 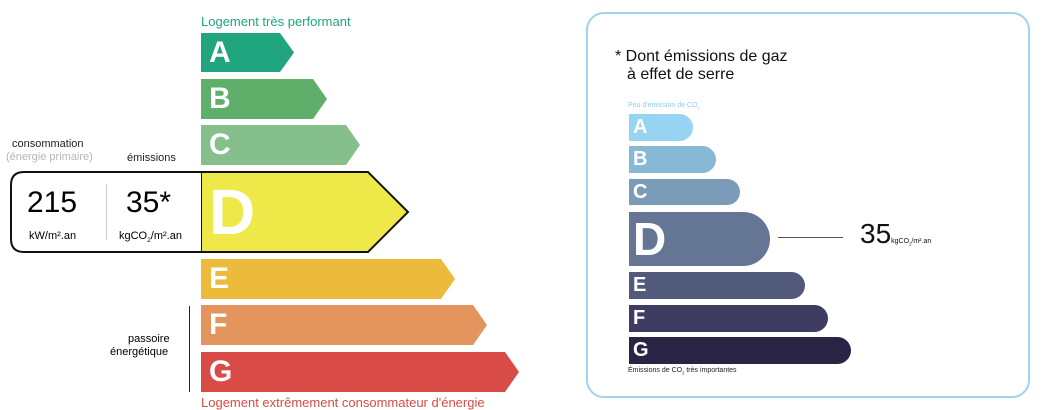 What do you see at coordinates (264, 99) in the screenshot?
I see `energy-bar-b` at bounding box center [264, 99].